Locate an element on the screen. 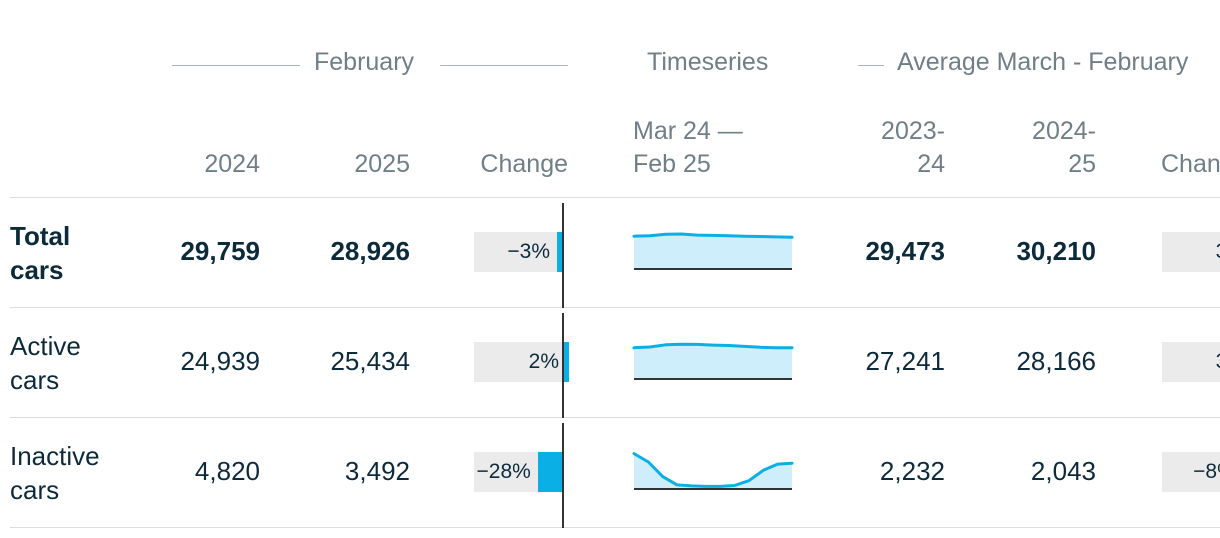 Image resolution: width=1220 pixels, height=538 pixels. row-2-sparkline is located at coordinates (713, 361).